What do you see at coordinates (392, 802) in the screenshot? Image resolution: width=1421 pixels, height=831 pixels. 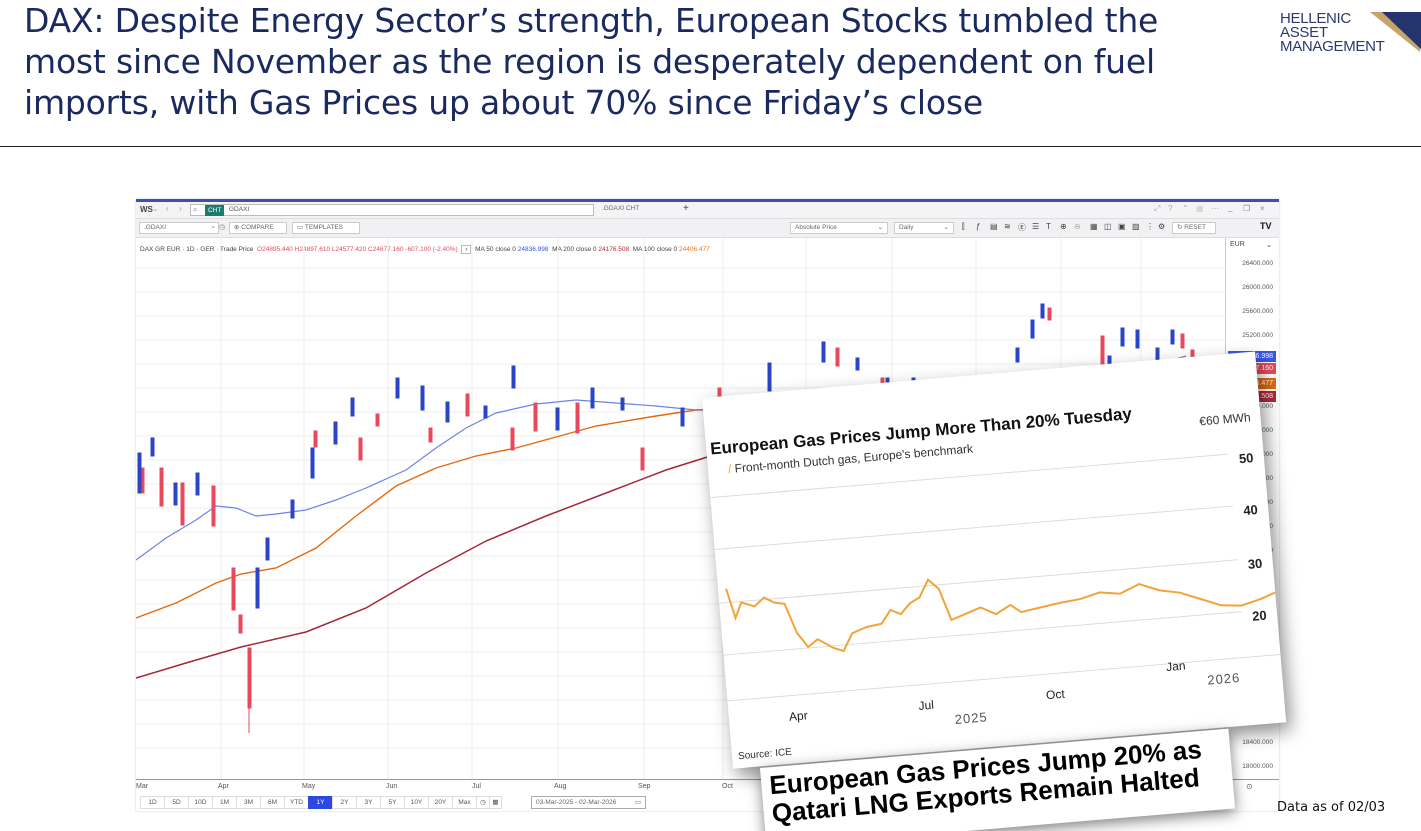 I see `range-5y: 5Y` at bounding box center [392, 802].